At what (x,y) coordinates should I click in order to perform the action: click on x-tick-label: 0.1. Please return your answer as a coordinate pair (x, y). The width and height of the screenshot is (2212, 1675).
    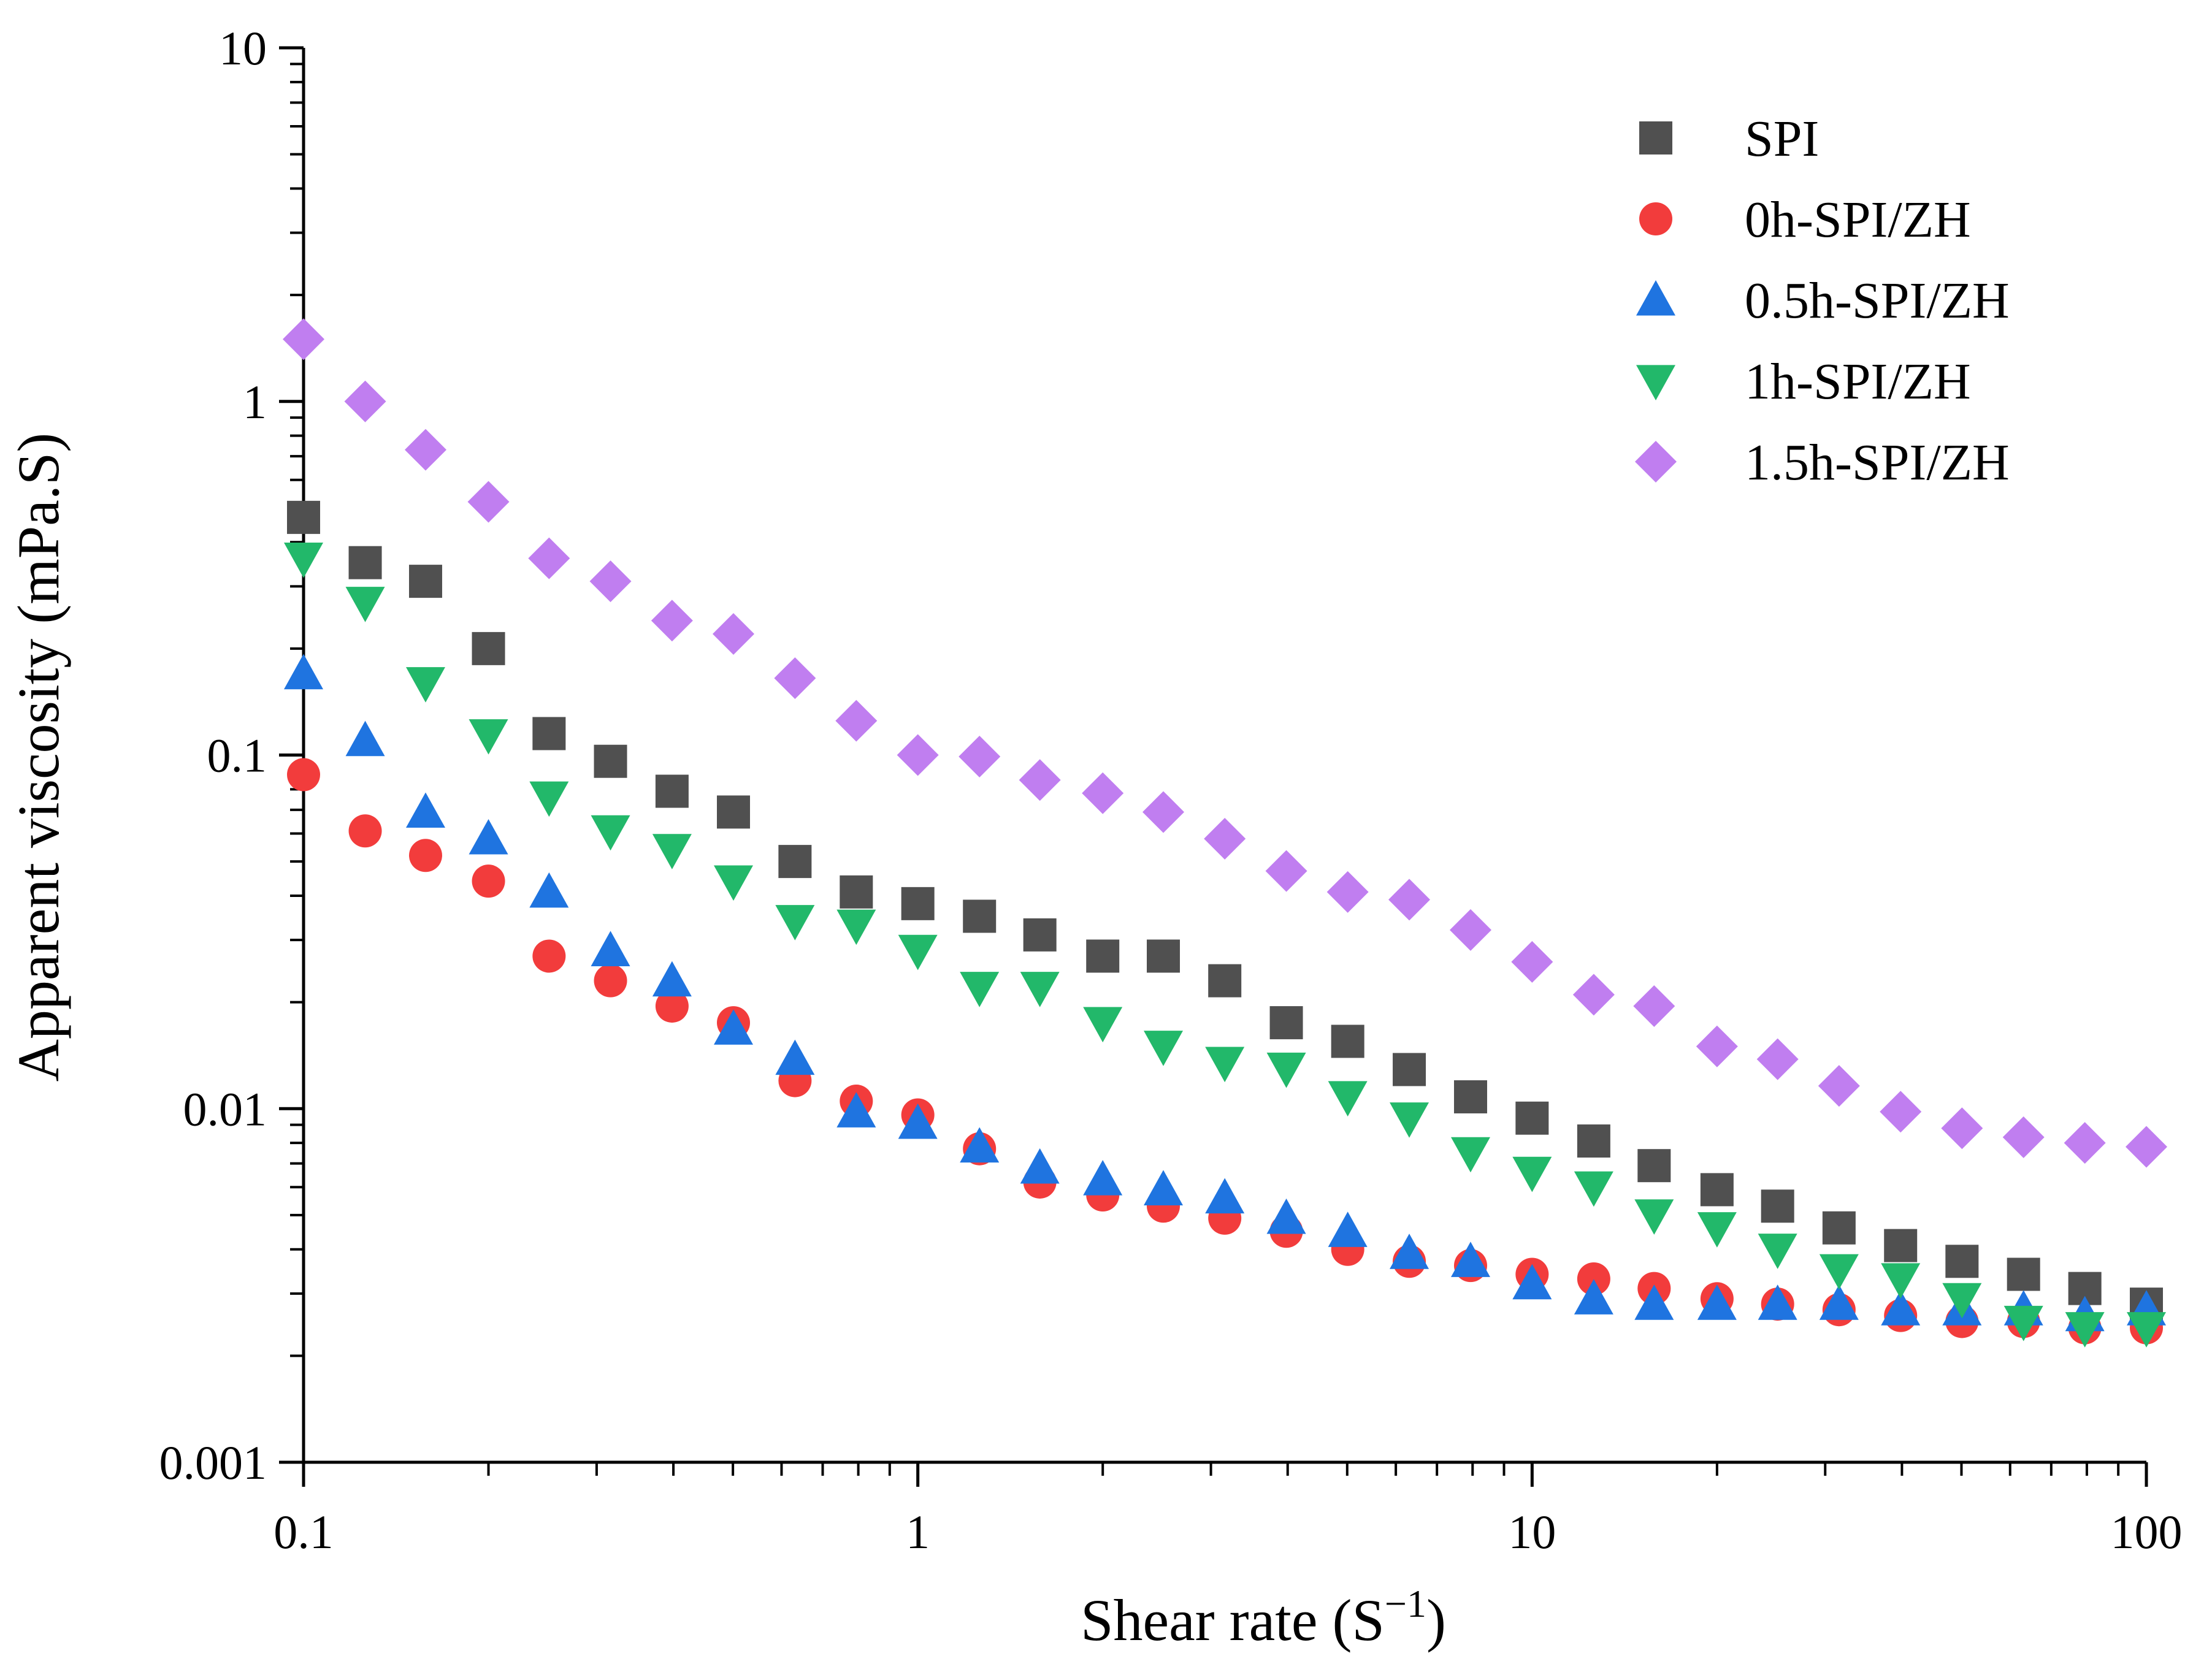
    Looking at the image, I should click on (304, 1532).